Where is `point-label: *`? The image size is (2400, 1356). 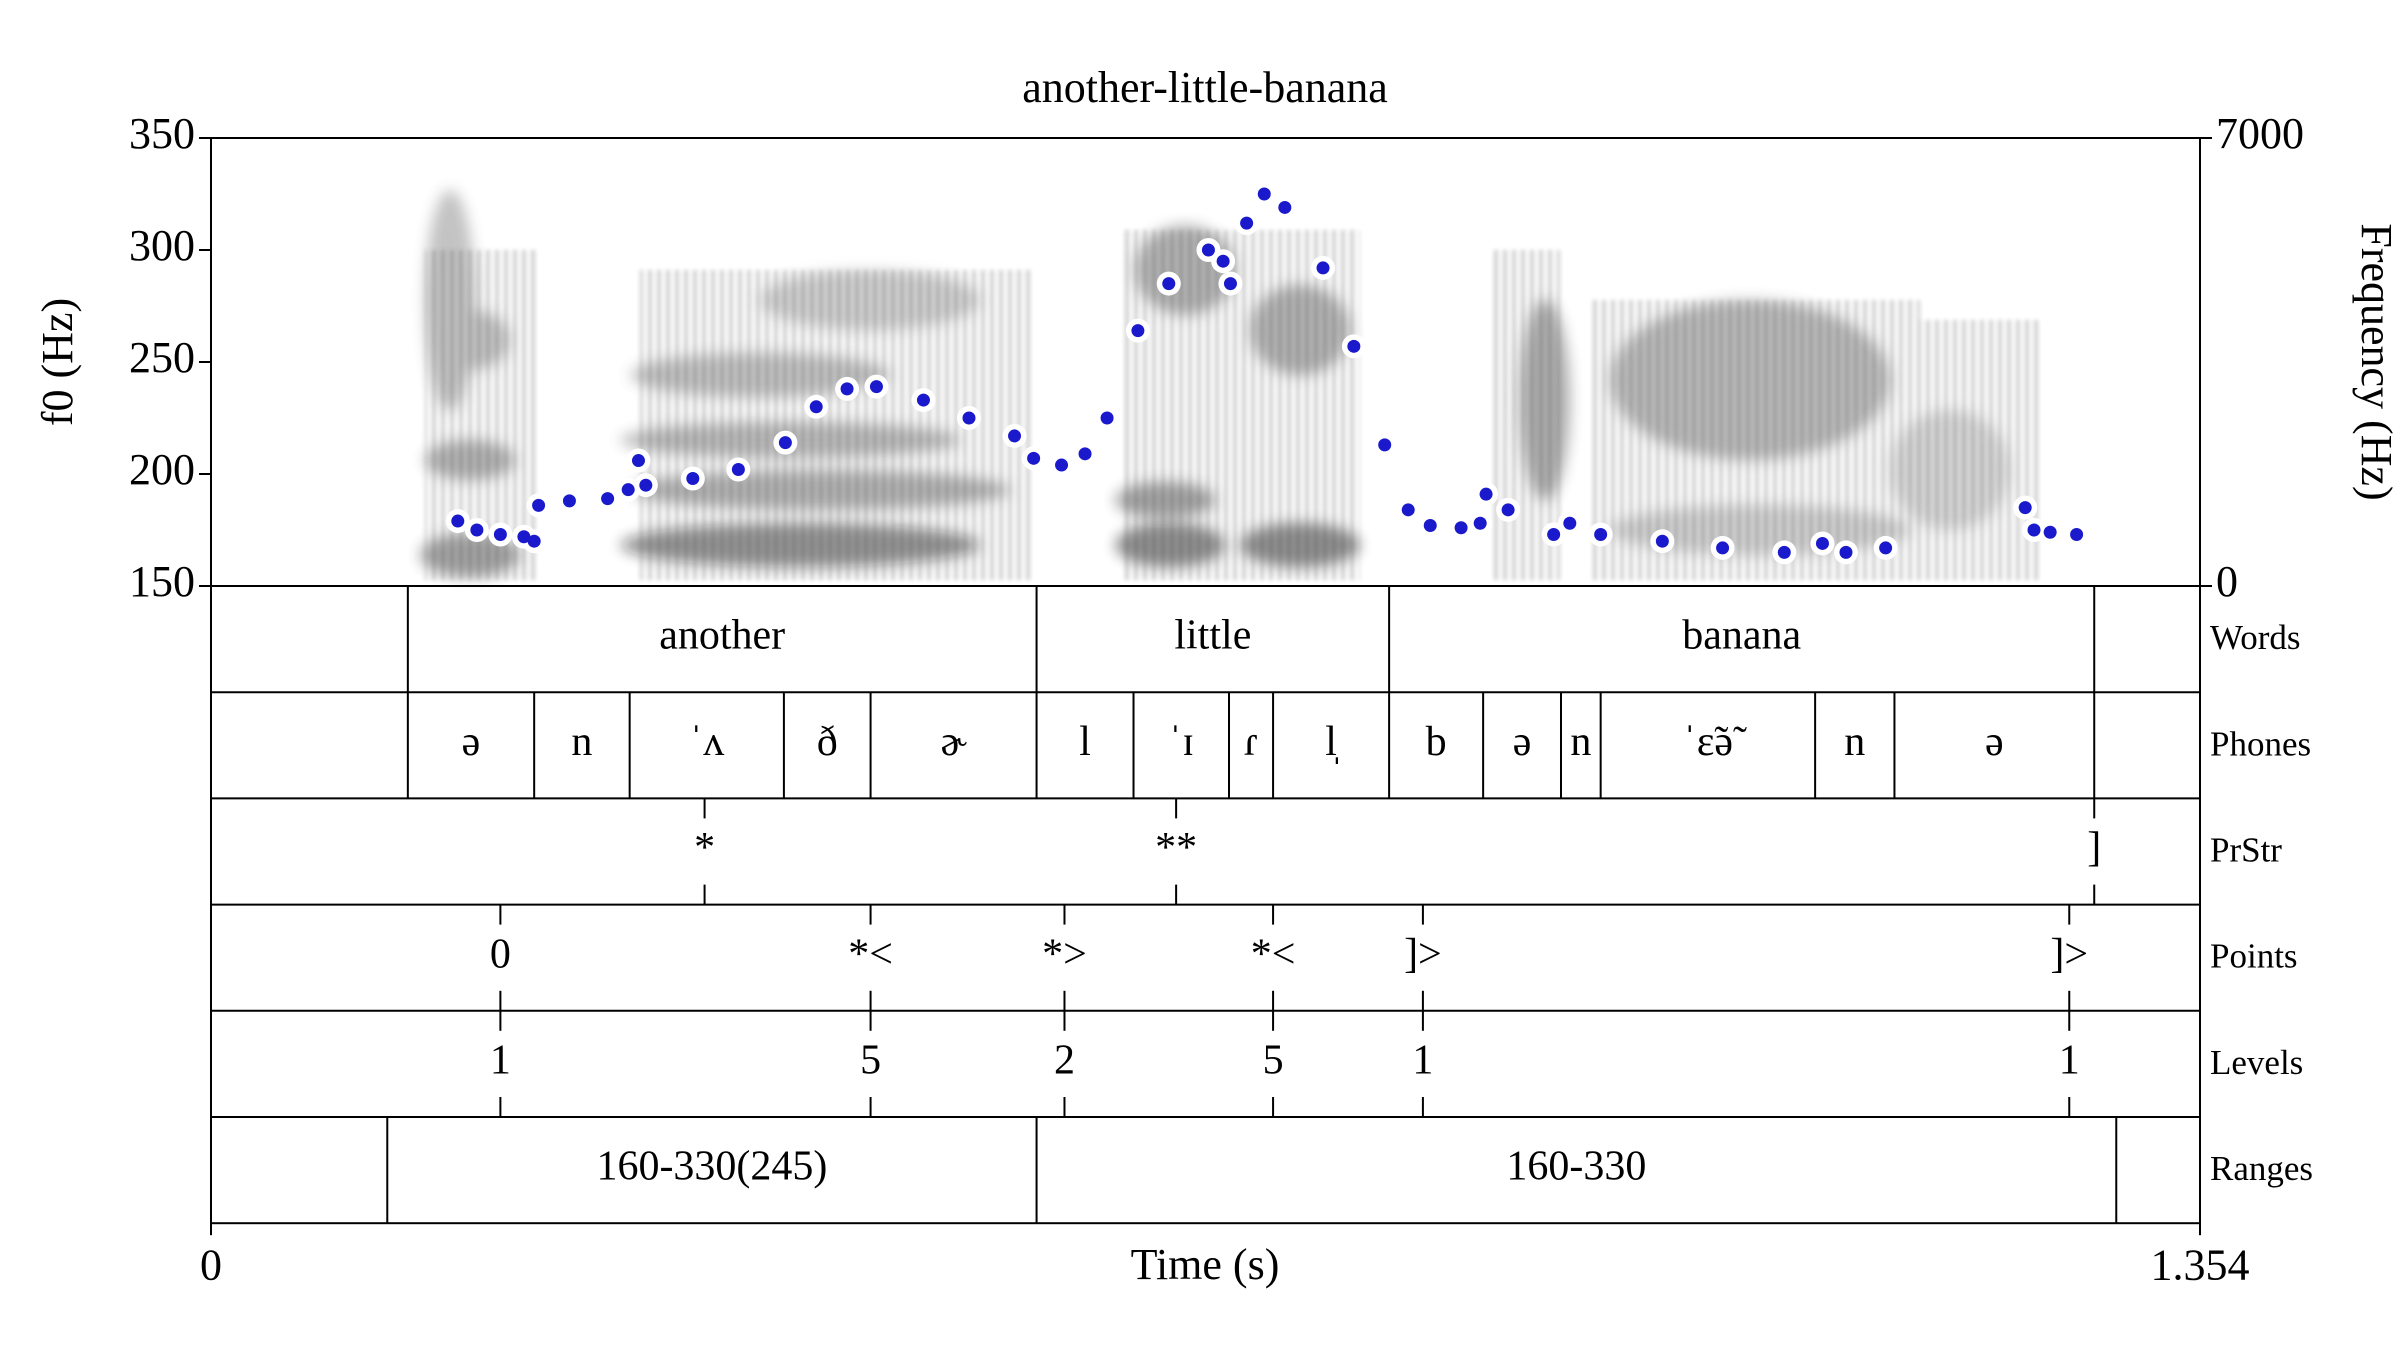 point-label: * is located at coordinates (704, 848).